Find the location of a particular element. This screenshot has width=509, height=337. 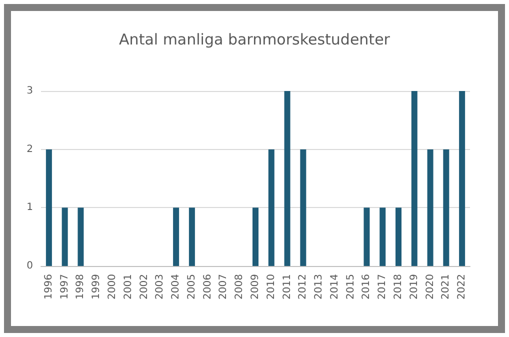

x-tick-label: 2014 is located at coordinates (334, 287).